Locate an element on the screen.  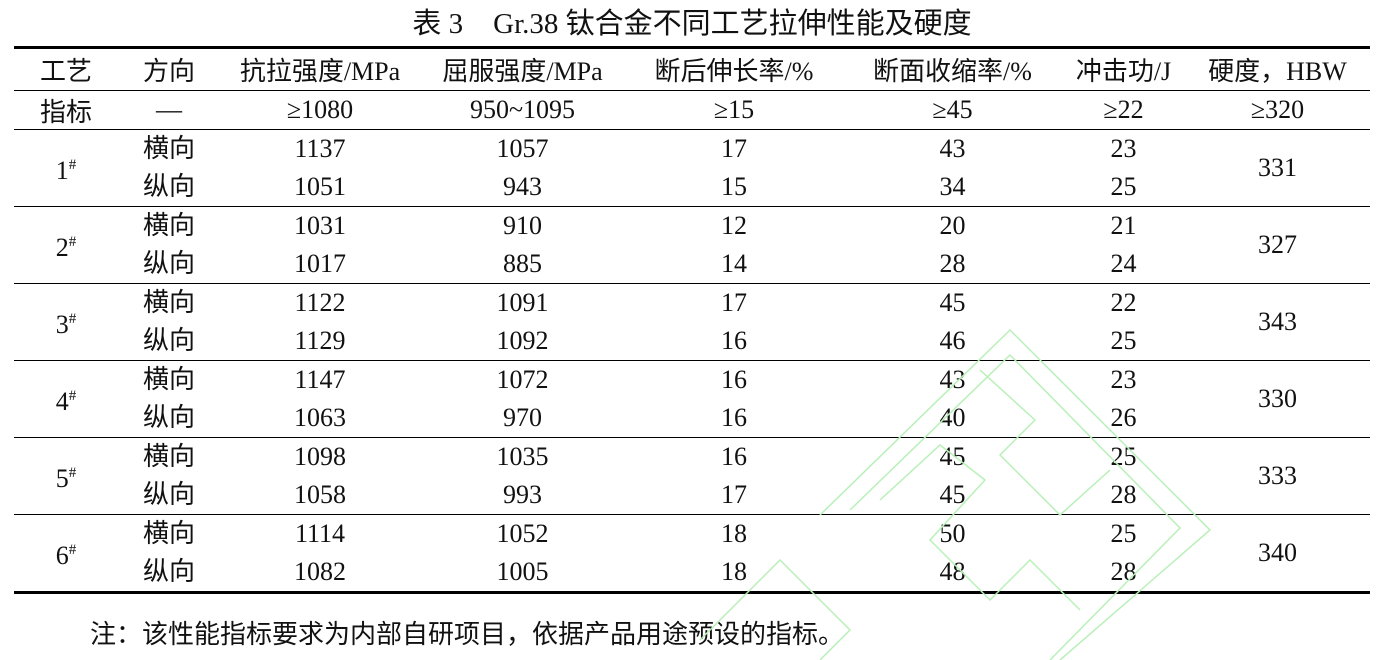
process-cell: 5# is located at coordinates (66, 476).